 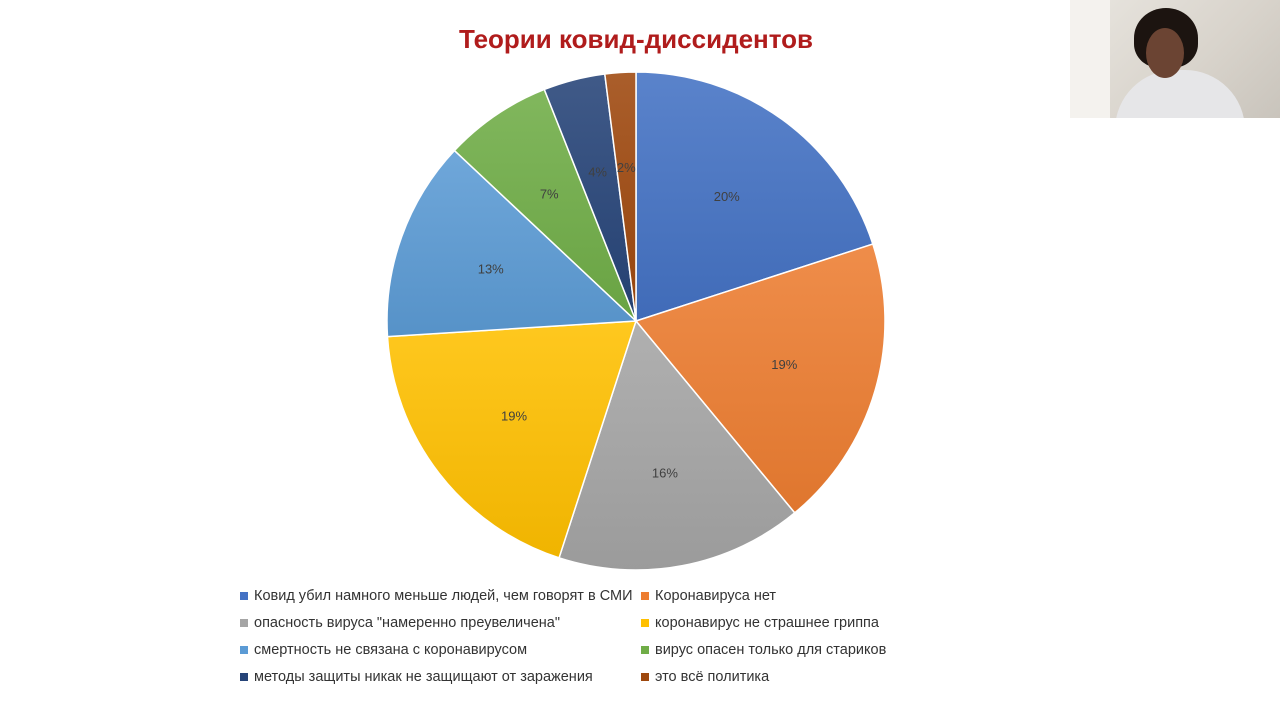 What do you see at coordinates (665, 473) in the screenshot?
I see `slice-data-label: 16%` at bounding box center [665, 473].